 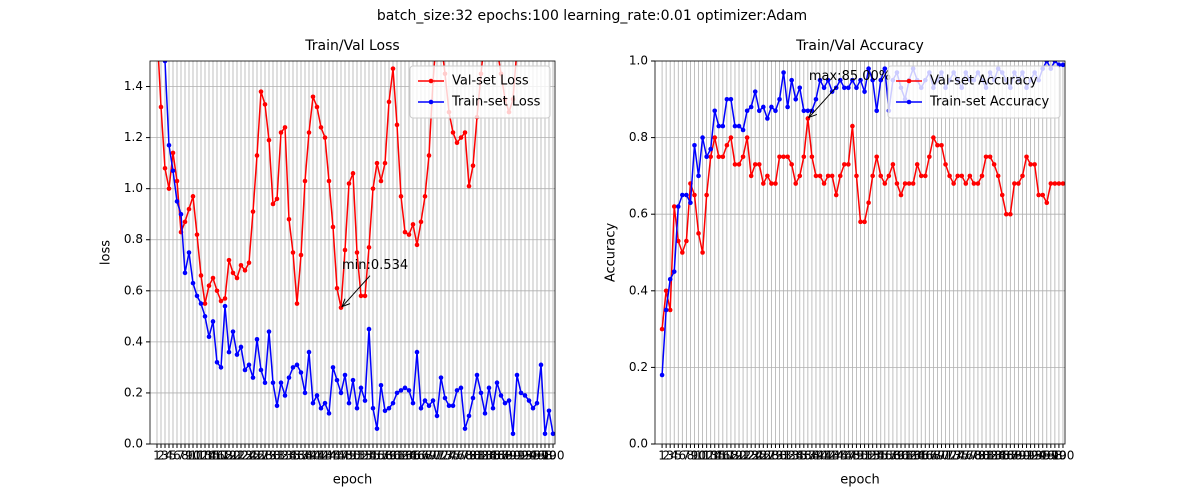 I want to click on x-tick-label: 78, so click(x=973, y=456).